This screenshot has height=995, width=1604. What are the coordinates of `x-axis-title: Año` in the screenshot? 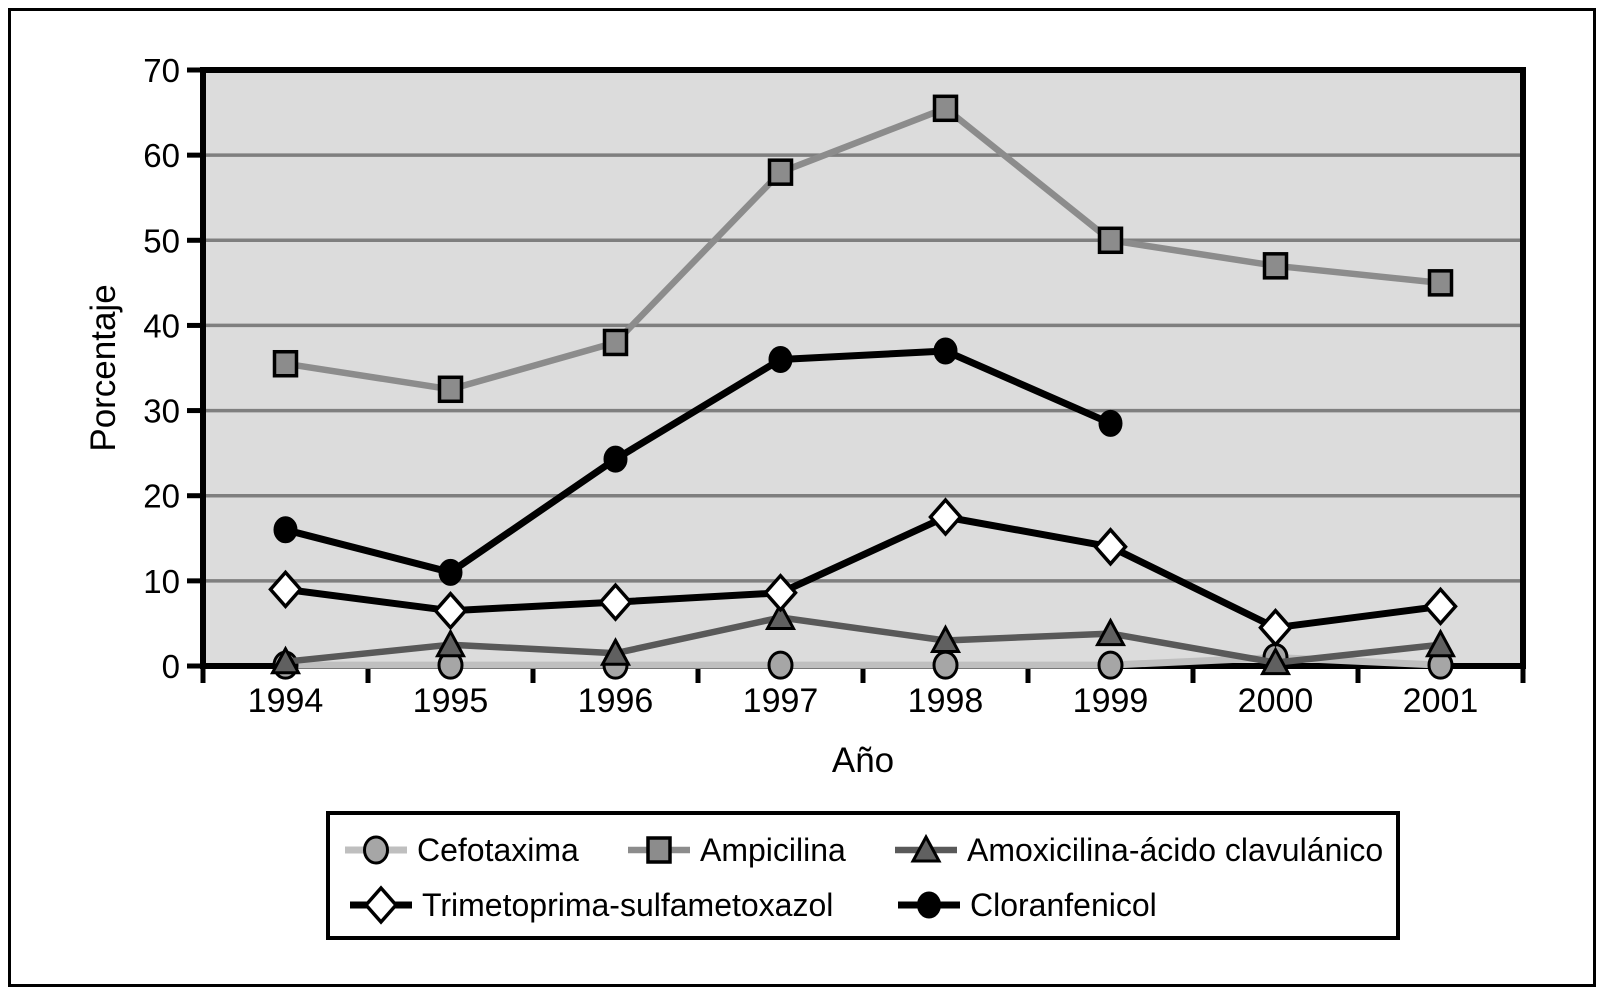 It's located at (863, 760).